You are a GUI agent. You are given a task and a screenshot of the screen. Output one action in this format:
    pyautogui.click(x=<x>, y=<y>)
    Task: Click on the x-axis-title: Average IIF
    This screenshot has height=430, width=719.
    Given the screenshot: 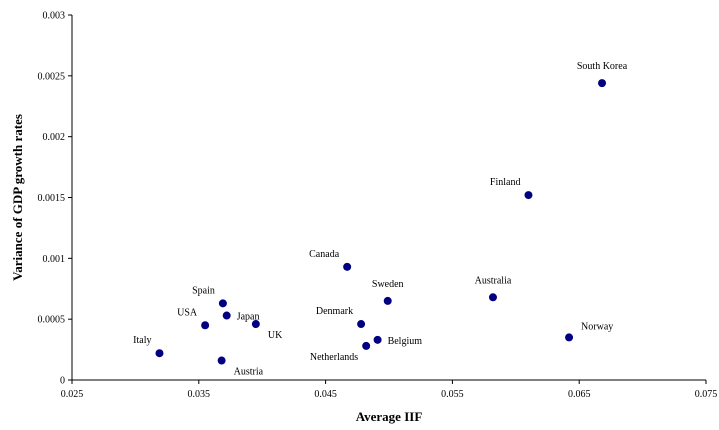 What is the action you would take?
    pyautogui.click(x=389, y=416)
    